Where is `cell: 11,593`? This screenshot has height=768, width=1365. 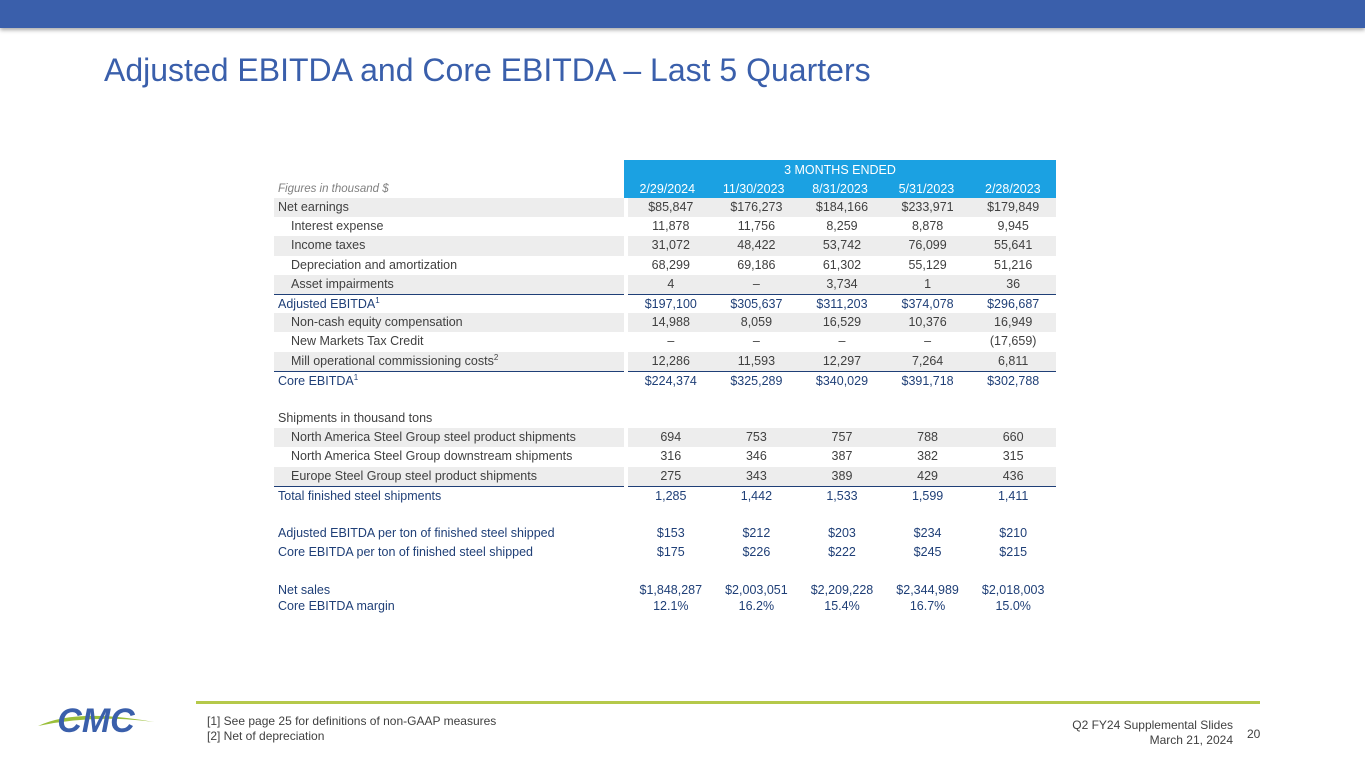
cell: 11,593 is located at coordinates (756, 360).